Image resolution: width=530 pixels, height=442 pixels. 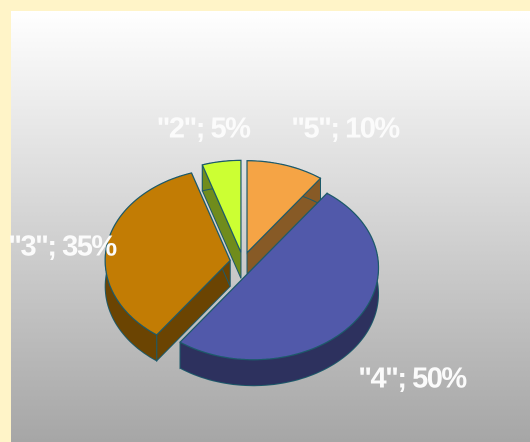 What do you see at coordinates (412, 379) in the screenshot?
I see `data-label: "4"; 50%` at bounding box center [412, 379].